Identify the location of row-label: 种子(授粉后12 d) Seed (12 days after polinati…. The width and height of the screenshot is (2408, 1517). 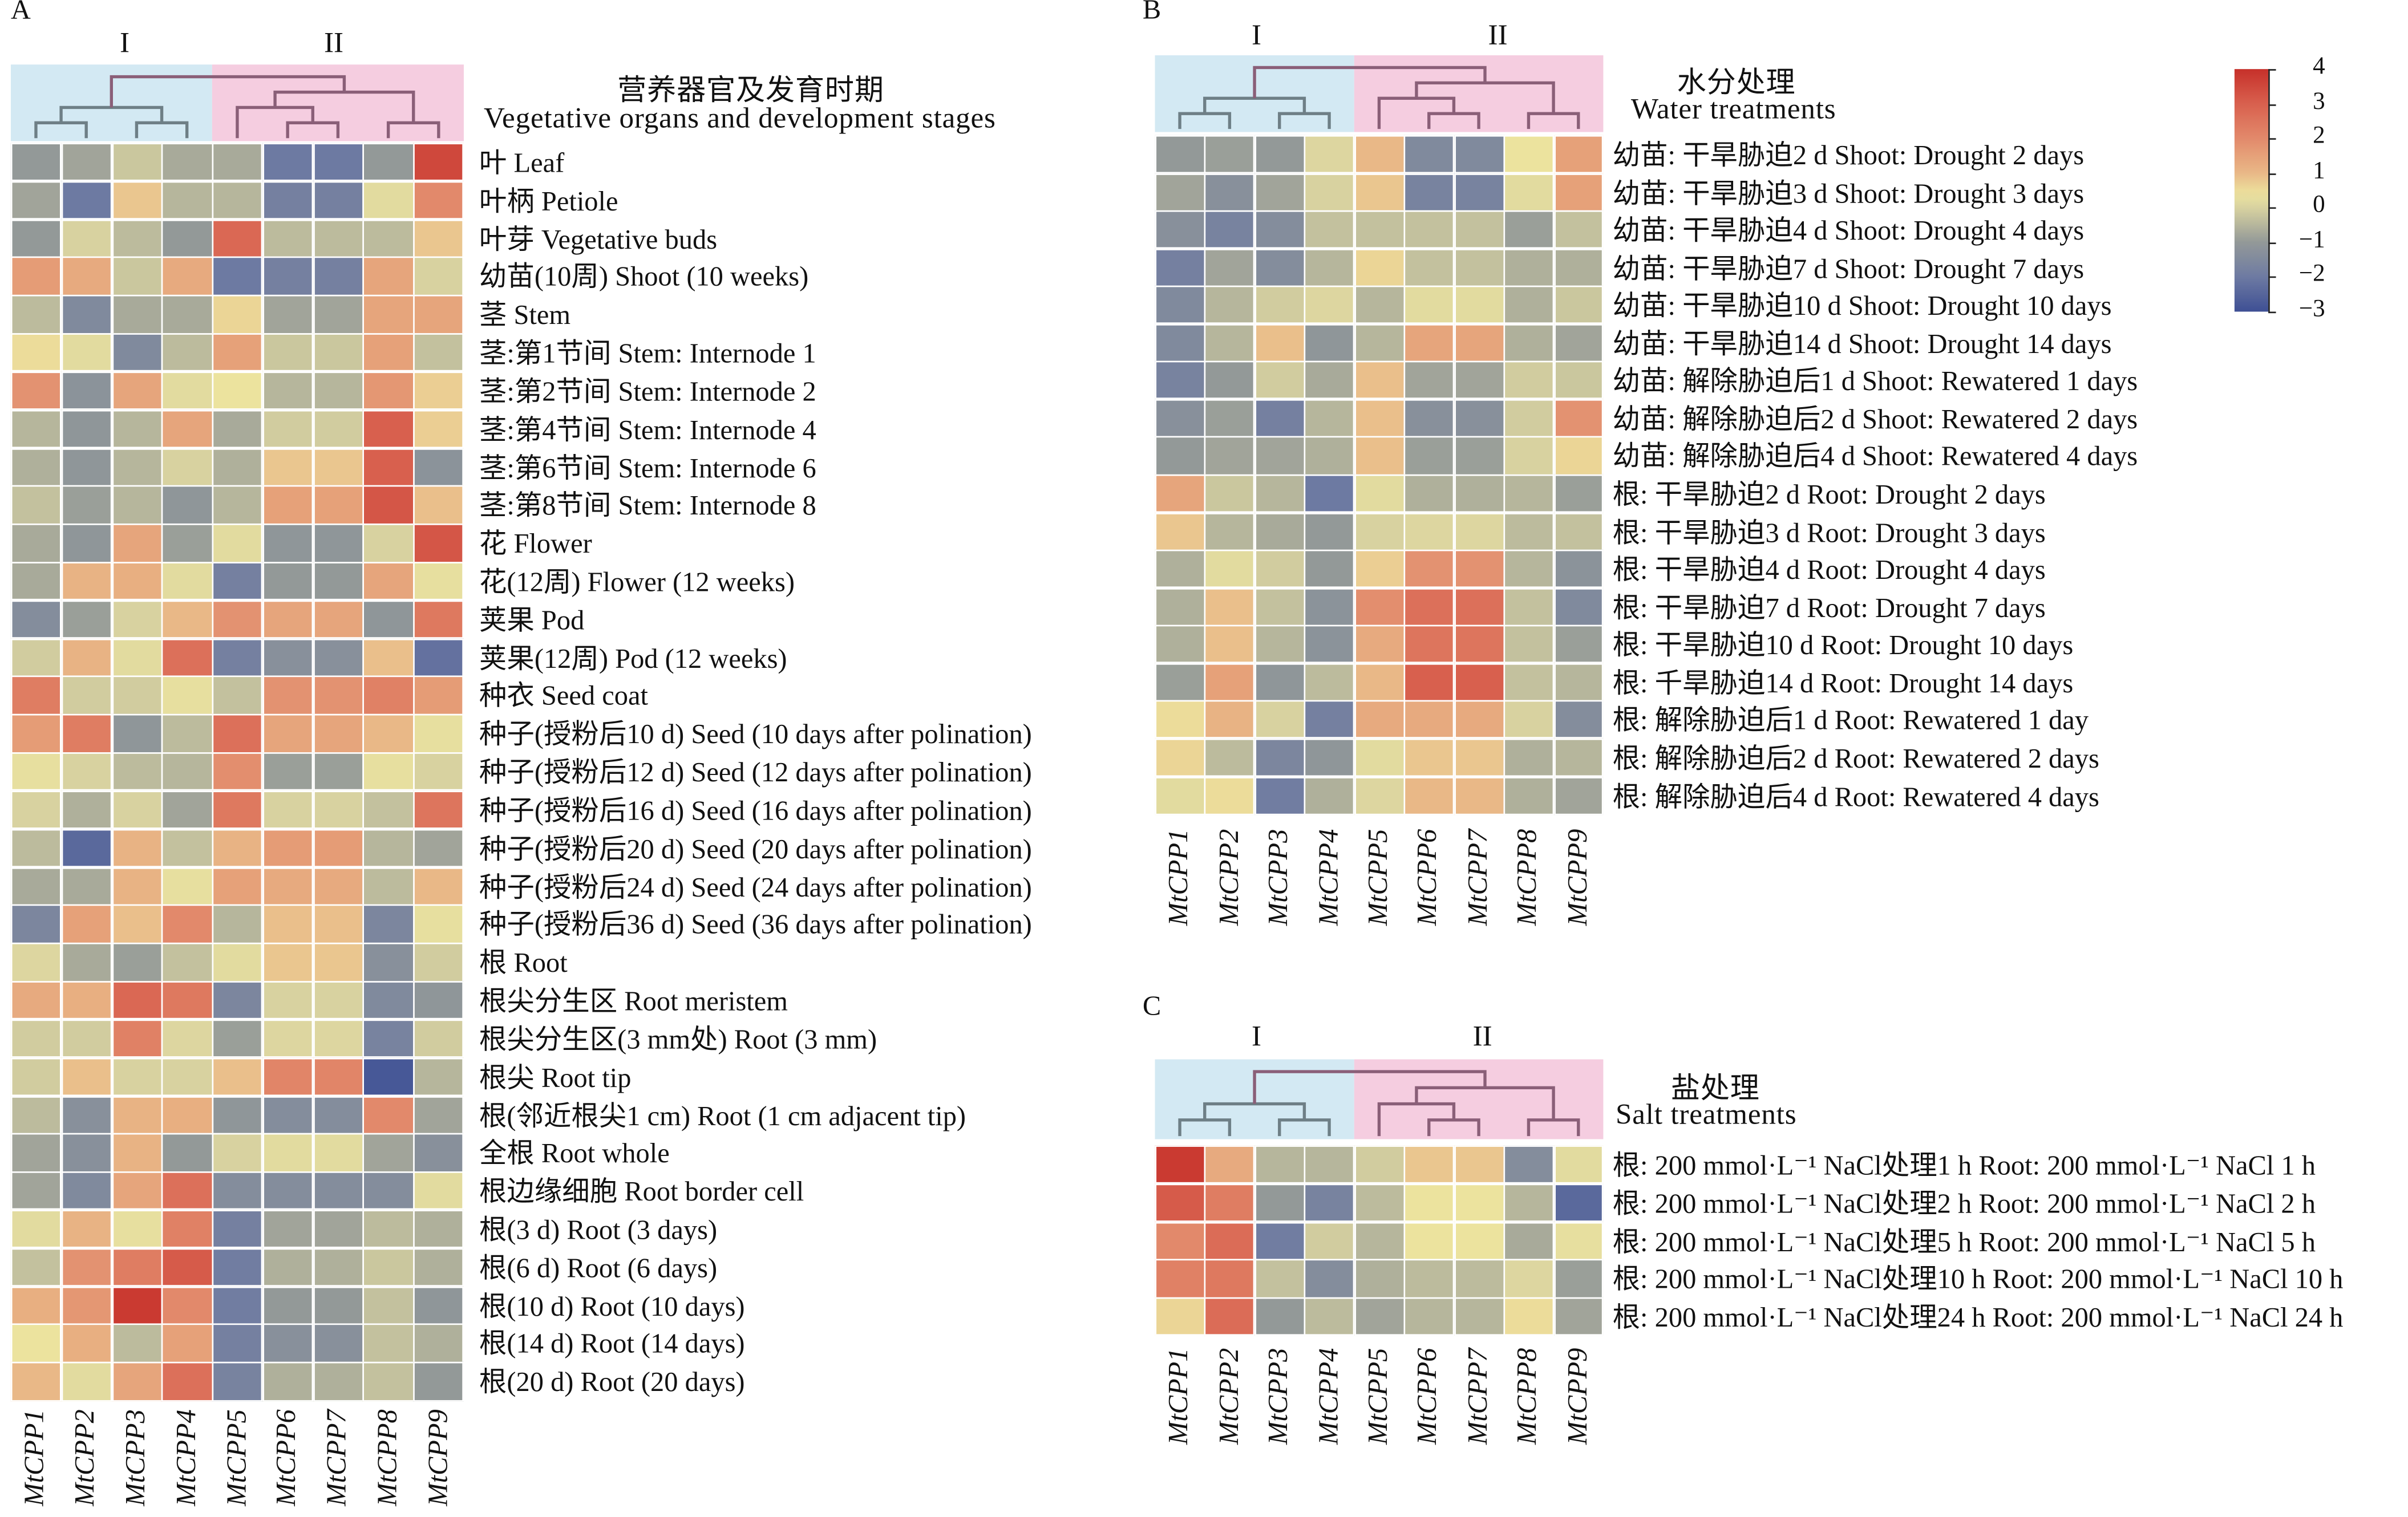
(755, 772).